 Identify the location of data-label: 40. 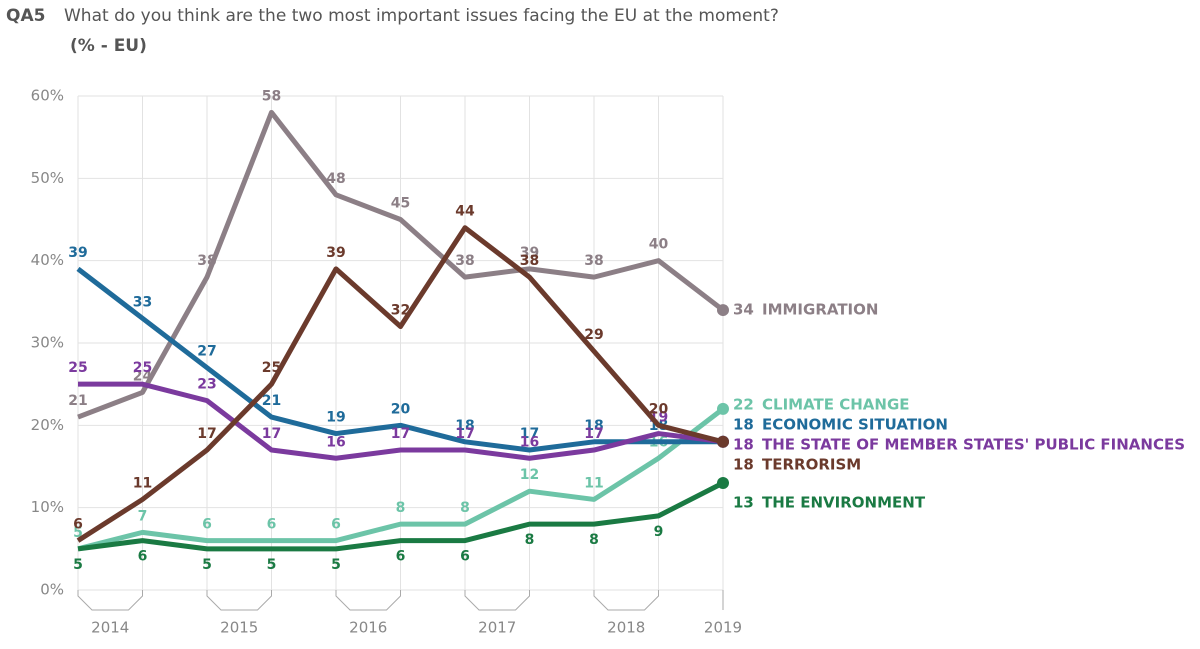
(659, 245).